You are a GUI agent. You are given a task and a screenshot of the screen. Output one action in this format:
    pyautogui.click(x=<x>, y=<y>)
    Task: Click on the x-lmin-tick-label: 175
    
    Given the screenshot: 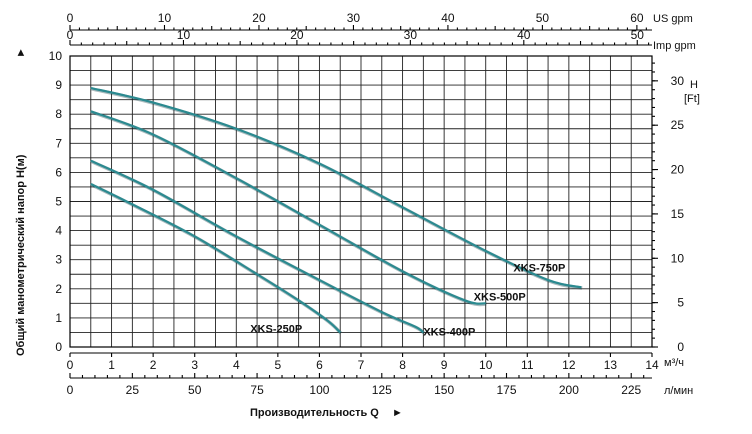 What is the action you would take?
    pyautogui.click(x=506, y=390)
    